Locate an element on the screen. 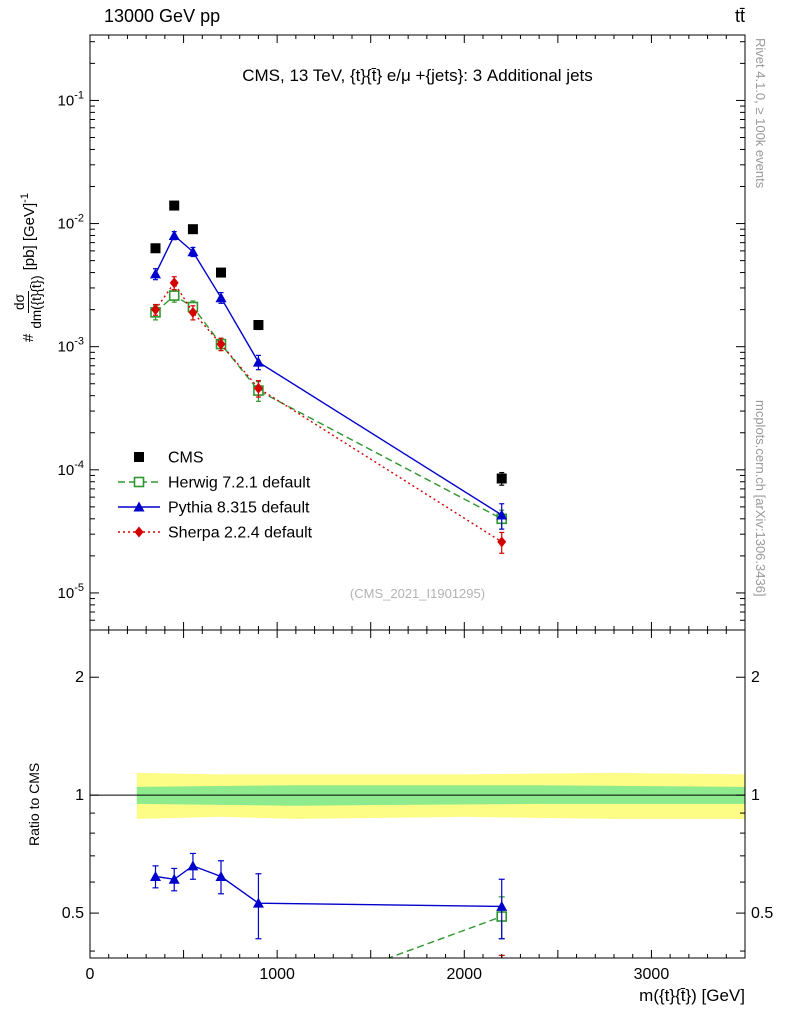  x-axis-label: m({t}{t̄}) [GeV] is located at coordinates (692, 995).